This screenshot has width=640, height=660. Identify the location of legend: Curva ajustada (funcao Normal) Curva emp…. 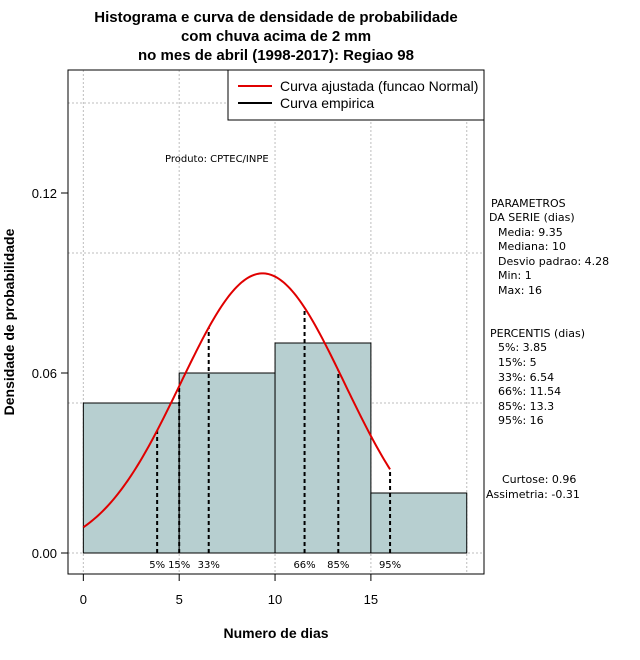
(356, 95).